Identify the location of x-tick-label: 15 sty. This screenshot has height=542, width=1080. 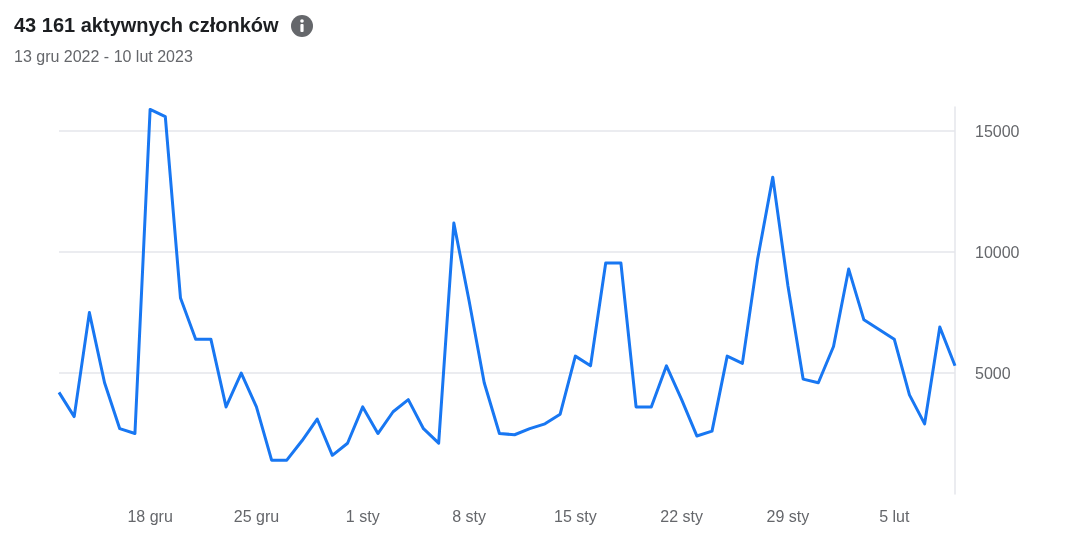
(575, 516).